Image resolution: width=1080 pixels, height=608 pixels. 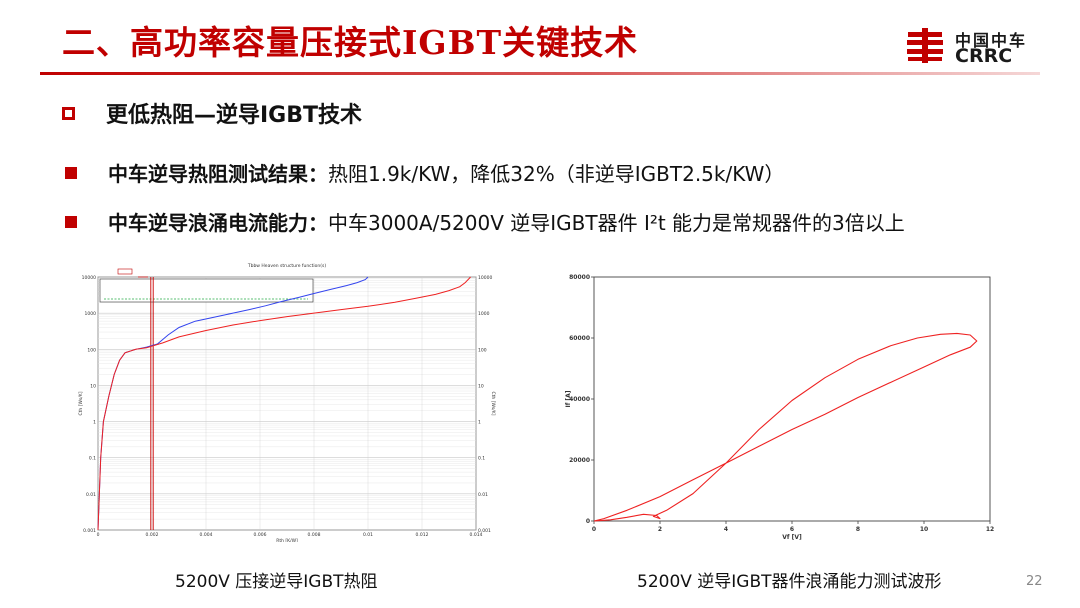 I want to click on y-tick-label: 0.01, so click(x=91, y=495).